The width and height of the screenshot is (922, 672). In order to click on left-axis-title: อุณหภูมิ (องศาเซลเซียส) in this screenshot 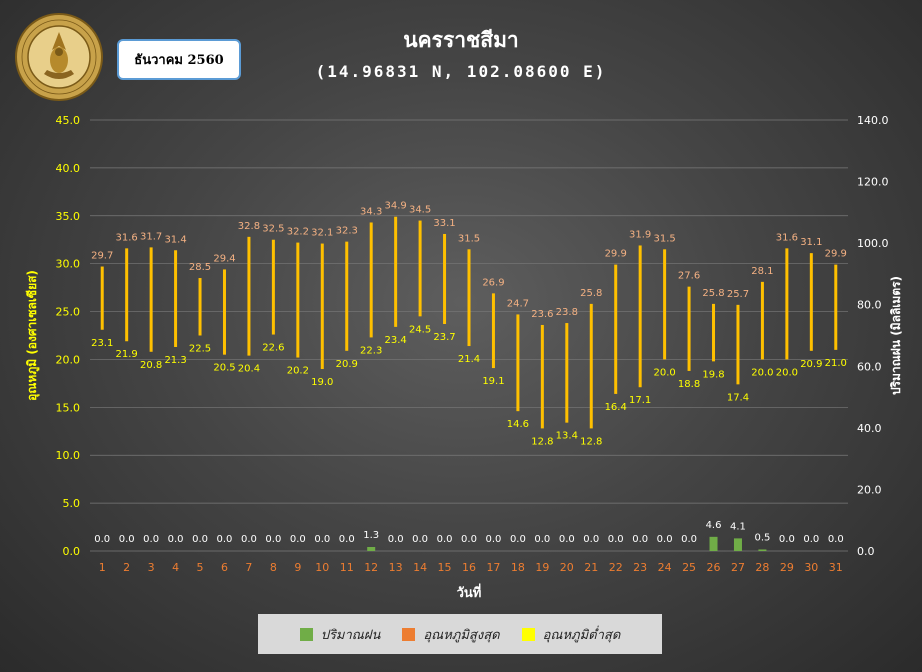, I will do `click(32, 335)`.